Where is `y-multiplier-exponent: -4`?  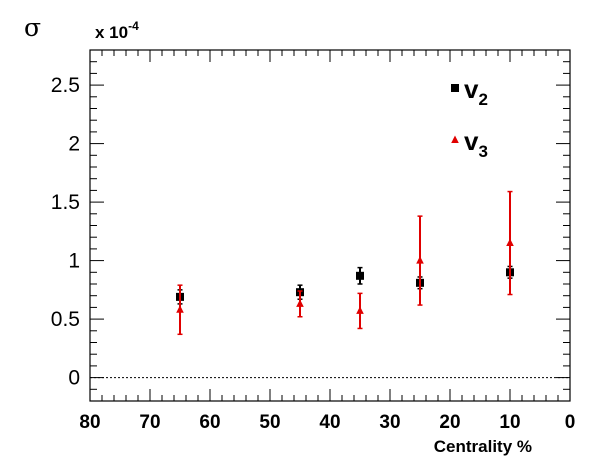 y-multiplier-exponent: -4 is located at coordinates (133, 26).